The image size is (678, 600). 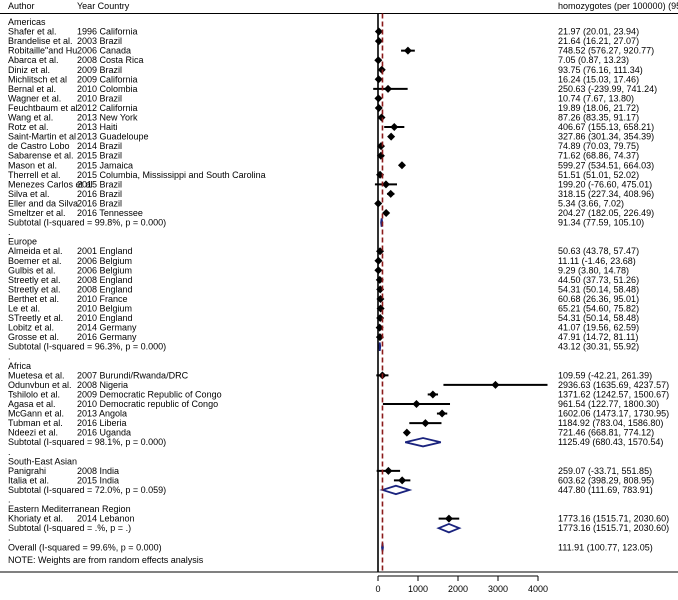 What do you see at coordinates (33, 299) in the screenshot?
I see `study-author: Berthet et al.` at bounding box center [33, 299].